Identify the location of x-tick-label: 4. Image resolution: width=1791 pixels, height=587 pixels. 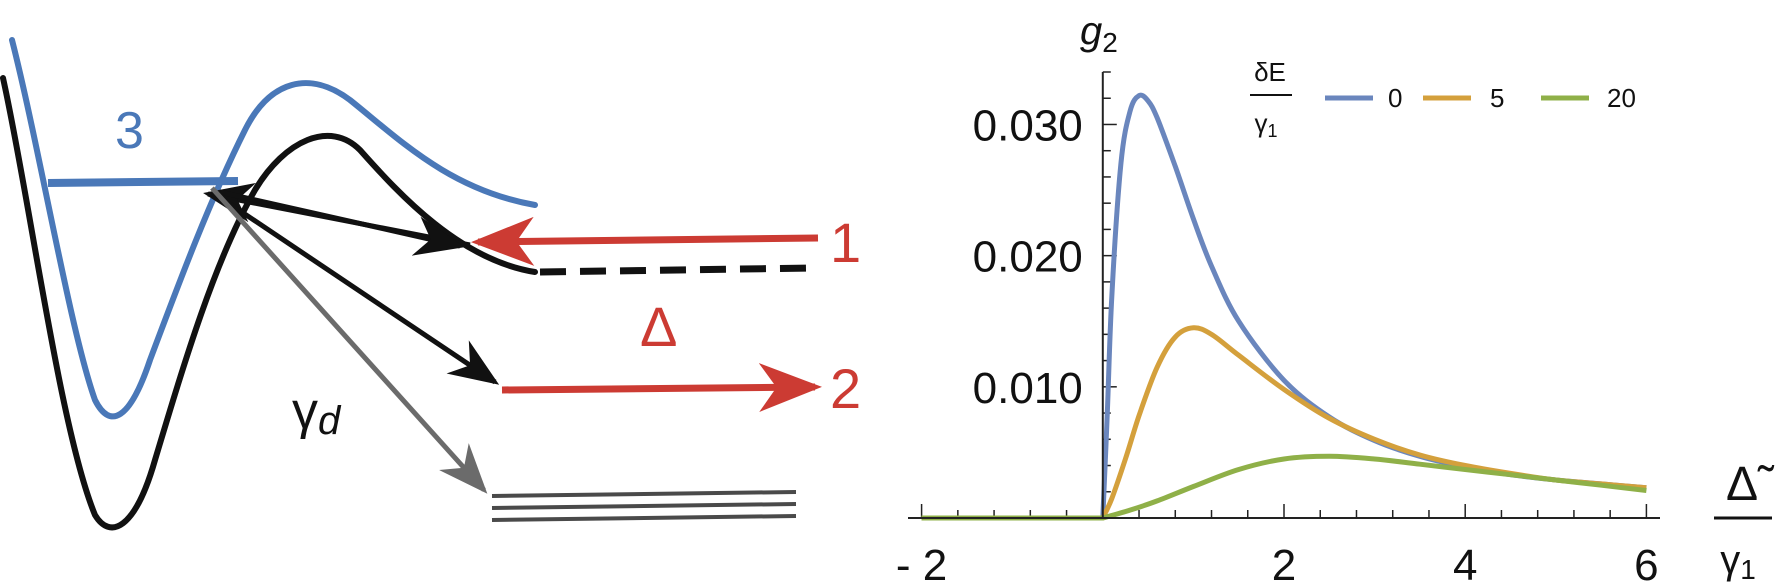
(1465, 564).